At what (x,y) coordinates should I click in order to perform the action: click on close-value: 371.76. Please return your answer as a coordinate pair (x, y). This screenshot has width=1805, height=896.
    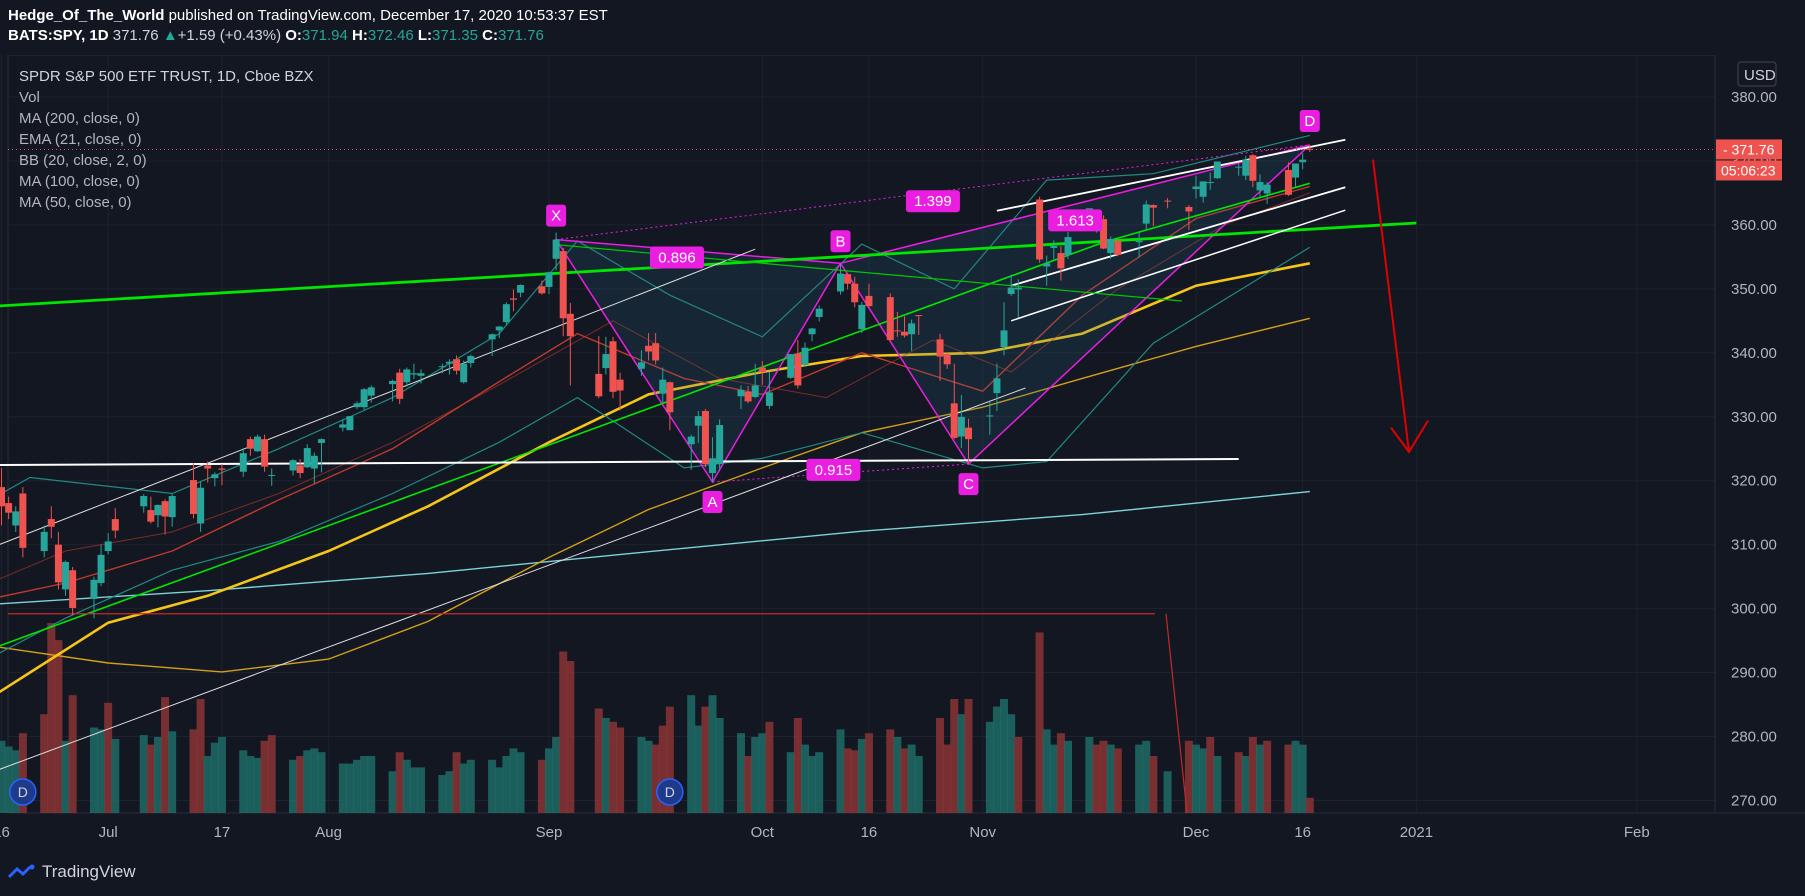
    Looking at the image, I should click on (520, 35).